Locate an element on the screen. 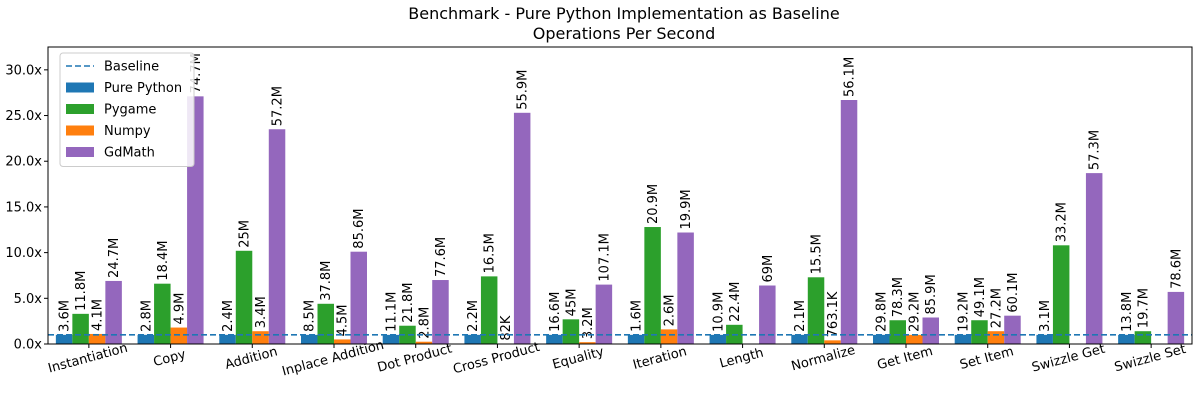 Image resolution: width=1200 pixels, height=405 pixels. y-tick-label: 0.0x is located at coordinates (28, 345).